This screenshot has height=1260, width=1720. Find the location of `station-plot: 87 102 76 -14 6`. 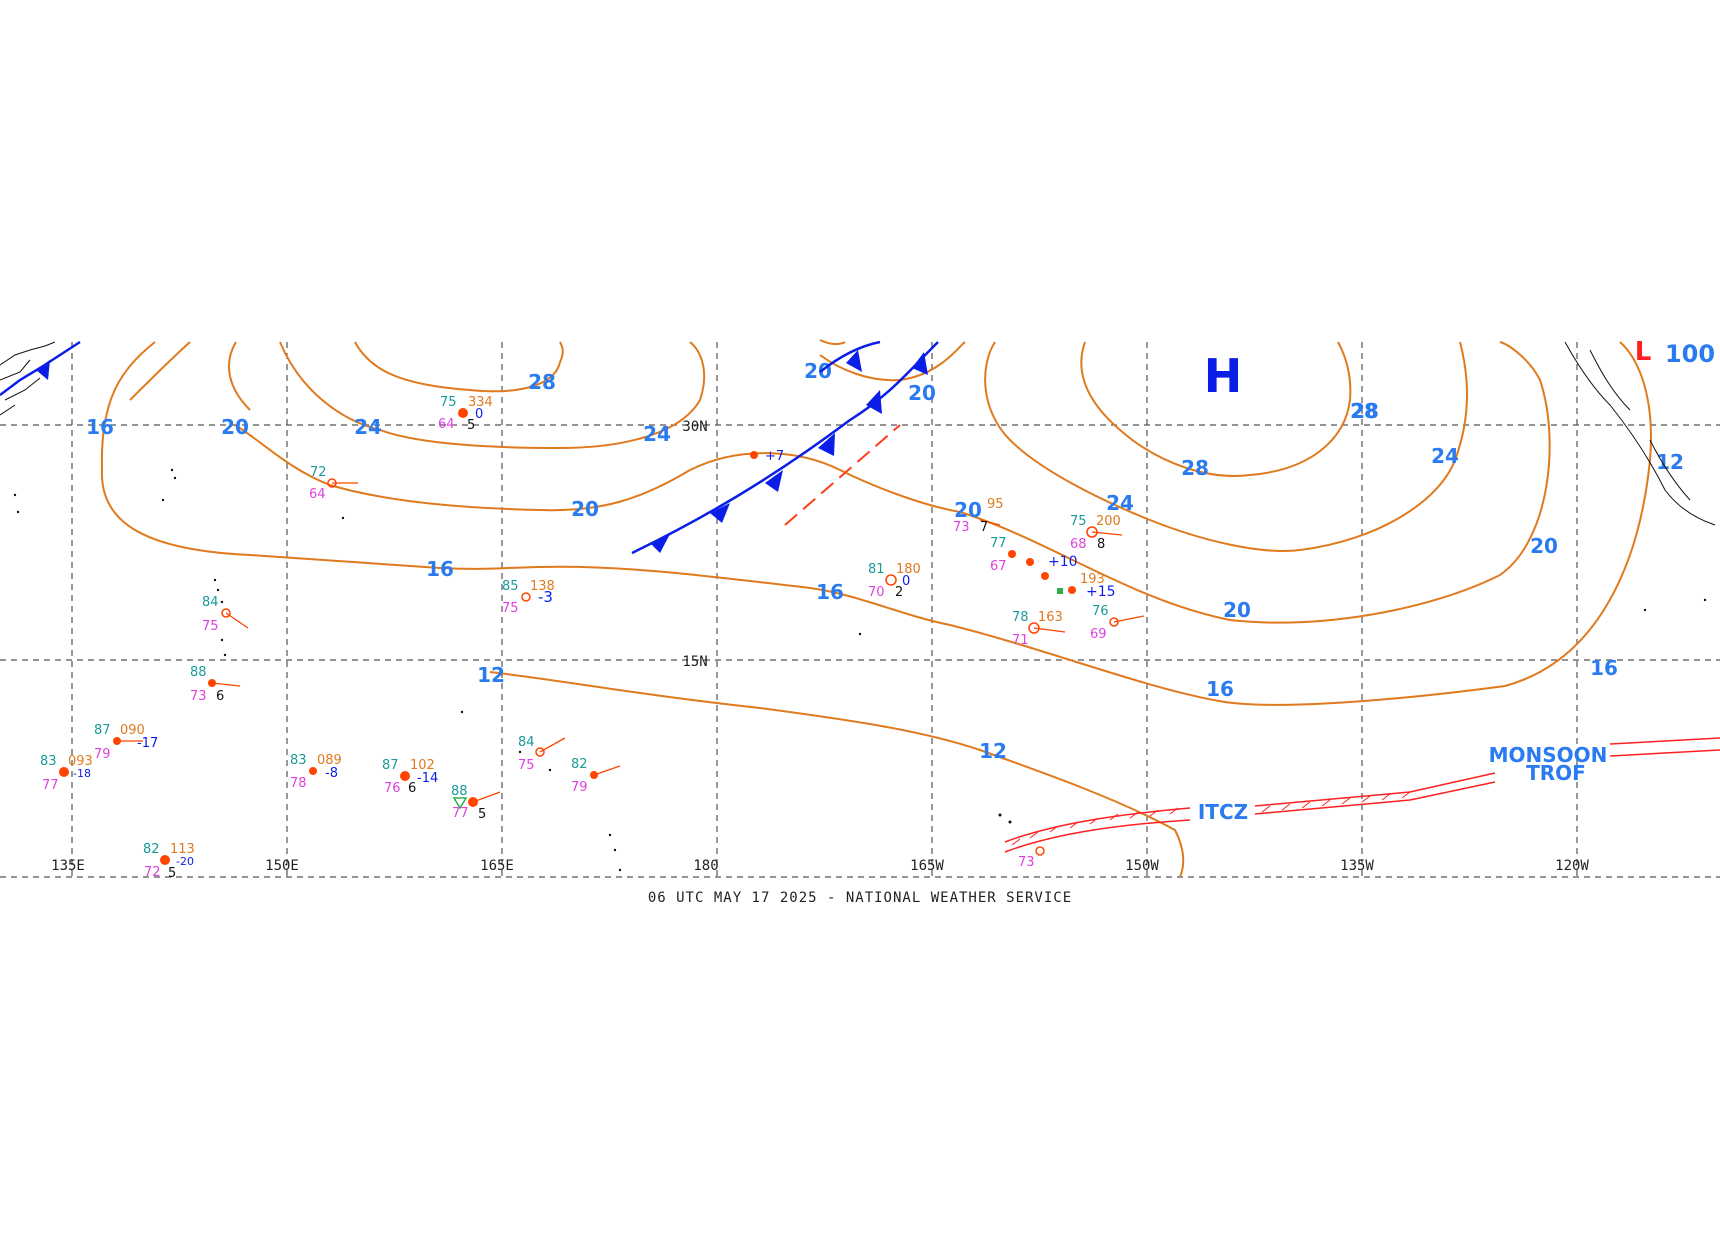

station-plot: 87 102 76 -14 6 is located at coordinates (410, 777).